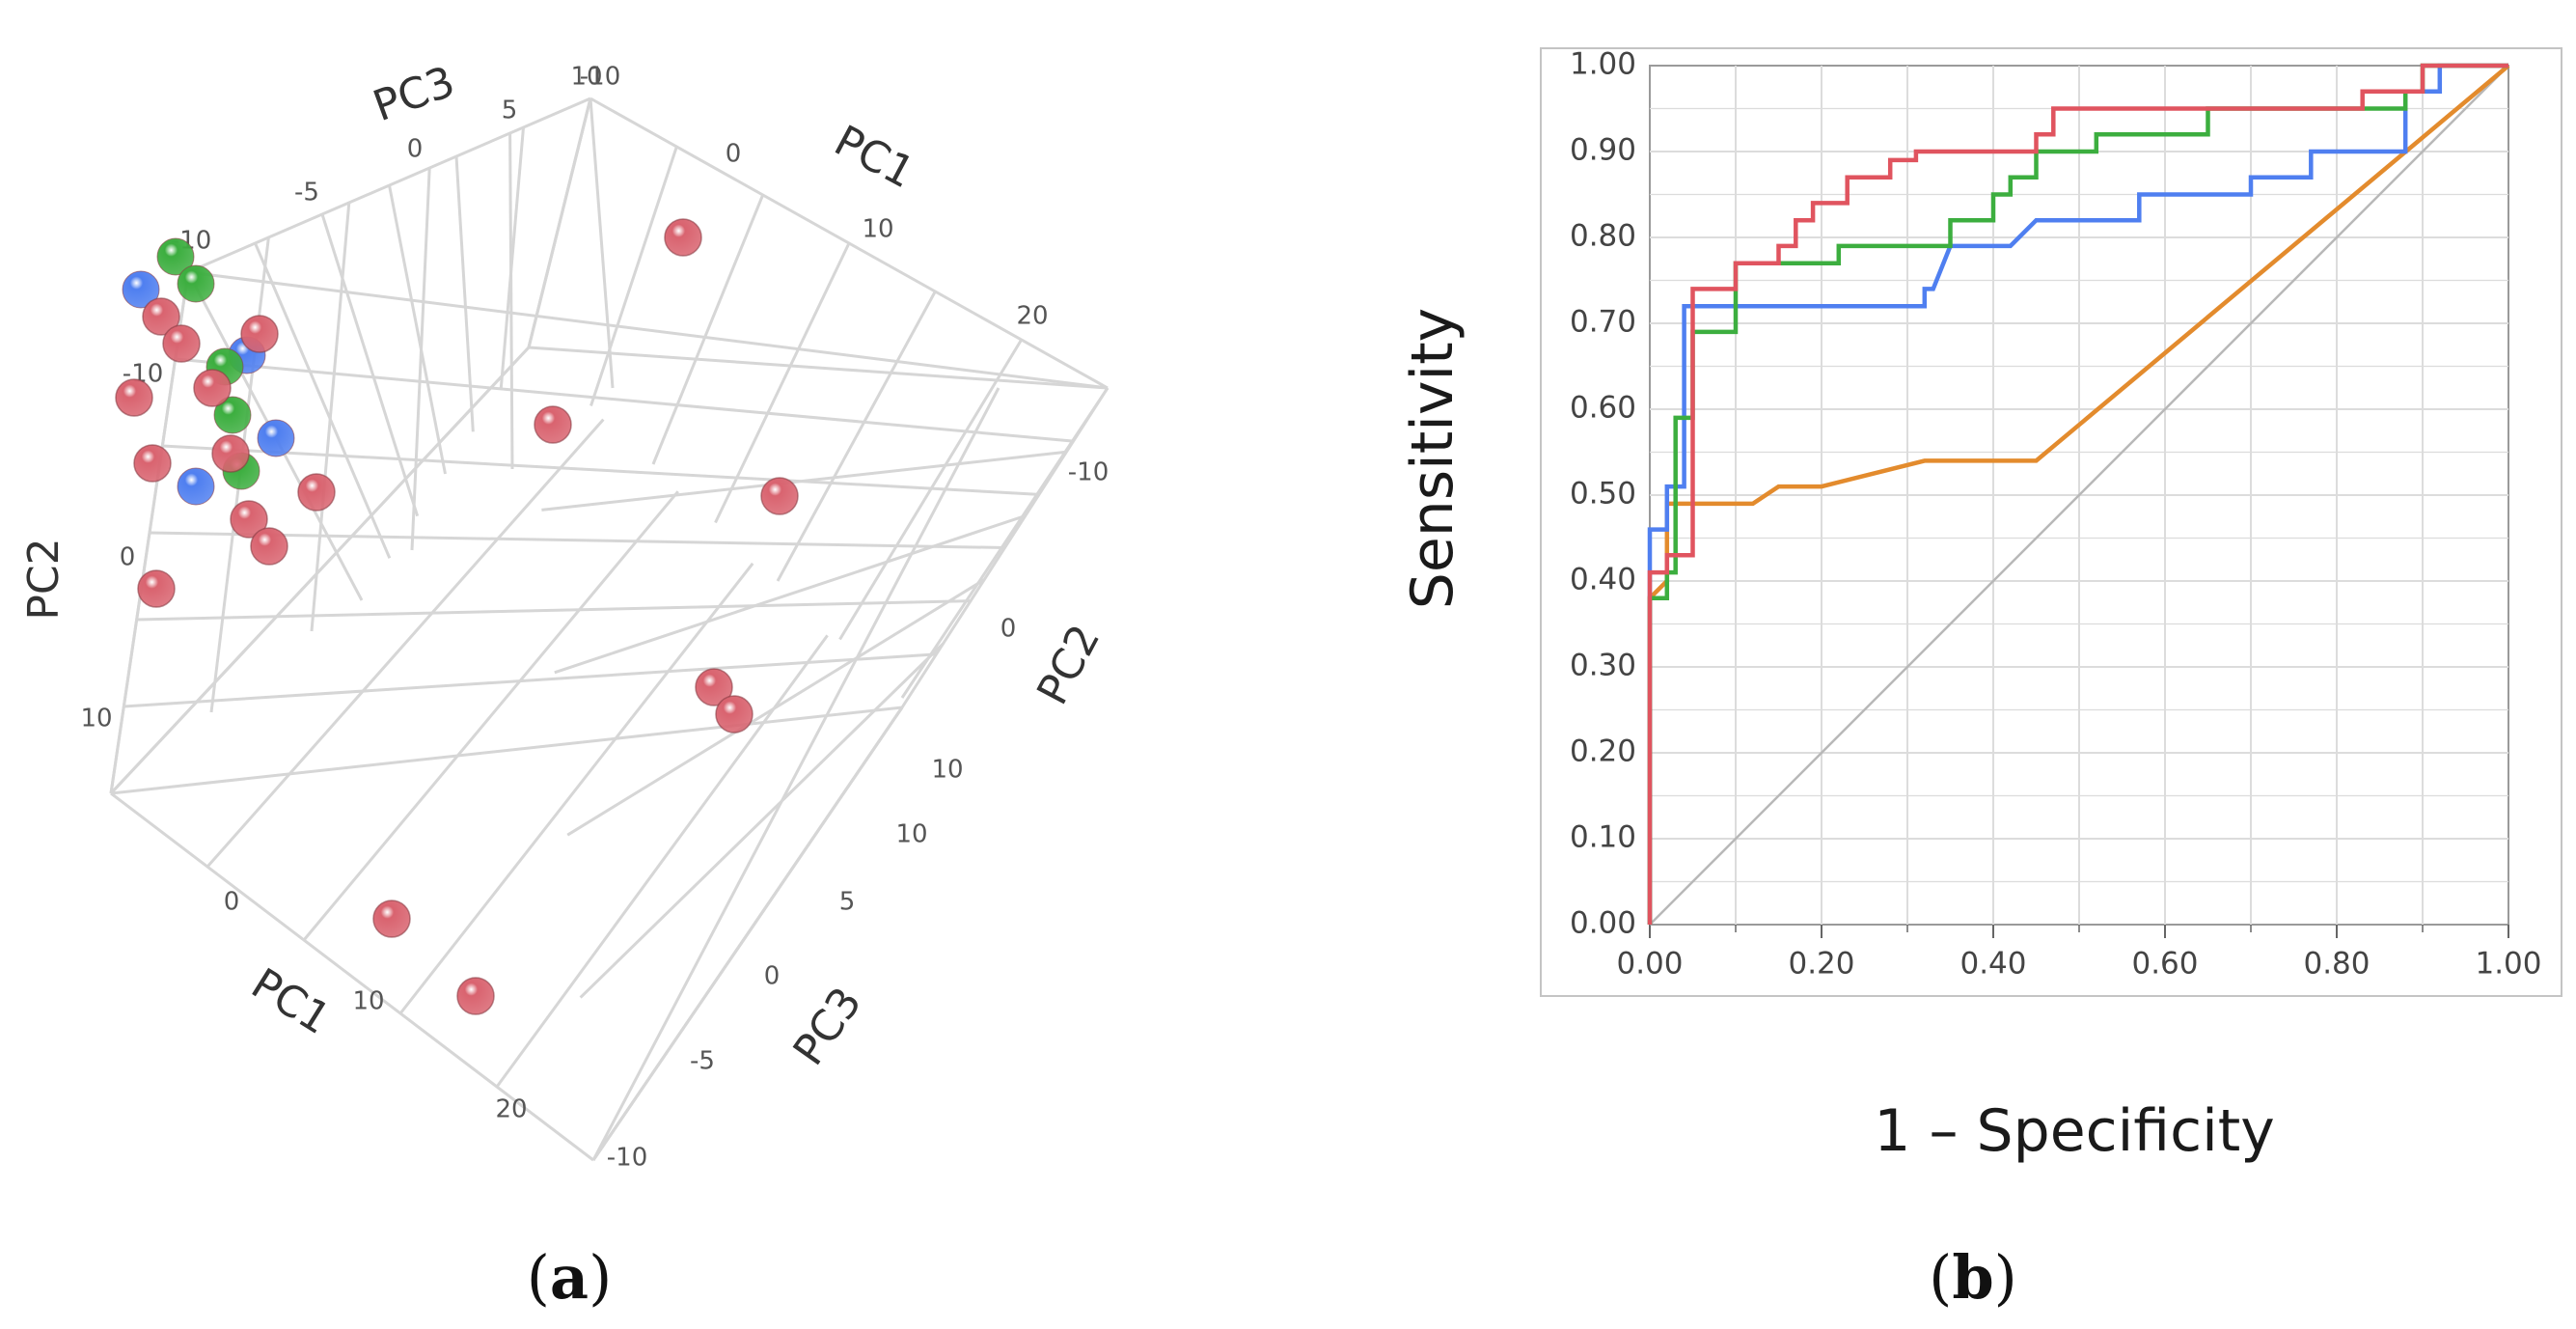 This screenshot has width=2576, height=1329. Describe the element at coordinates (414, 94) in the screenshot. I see `pc3-axis-label-top: PC3` at that location.